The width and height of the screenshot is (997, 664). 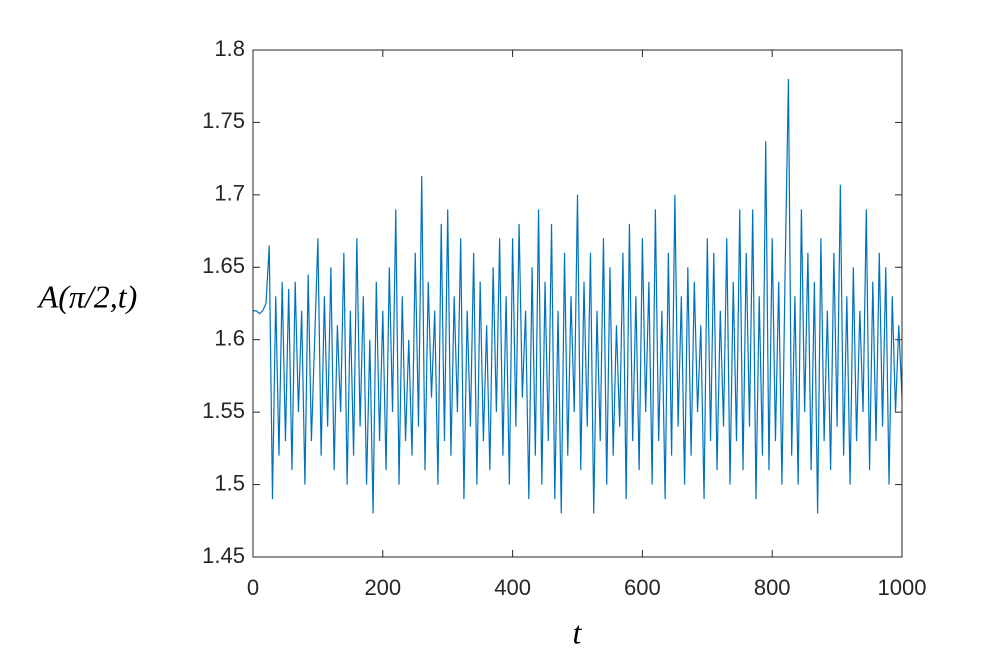 I want to click on x-tick-label: 0, so click(x=253, y=587).